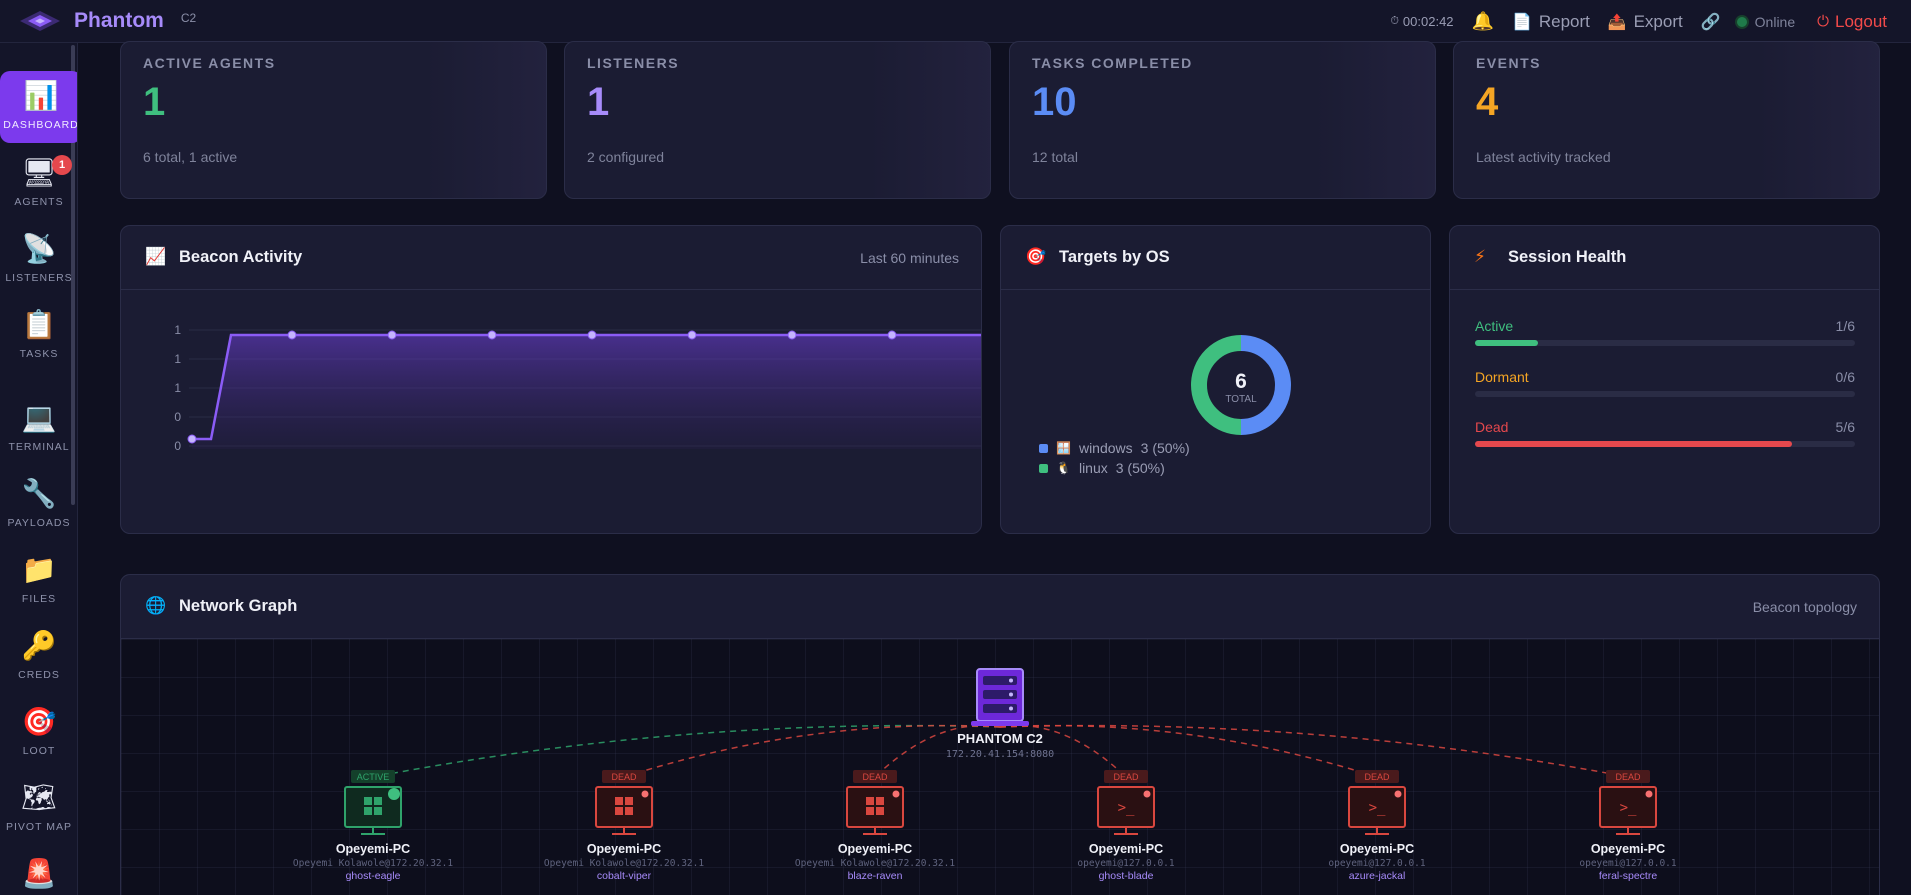  Describe the element at coordinates (39, 655) in the screenshot. I see `sidebar-item-creds: 🔑 CREDS` at that location.